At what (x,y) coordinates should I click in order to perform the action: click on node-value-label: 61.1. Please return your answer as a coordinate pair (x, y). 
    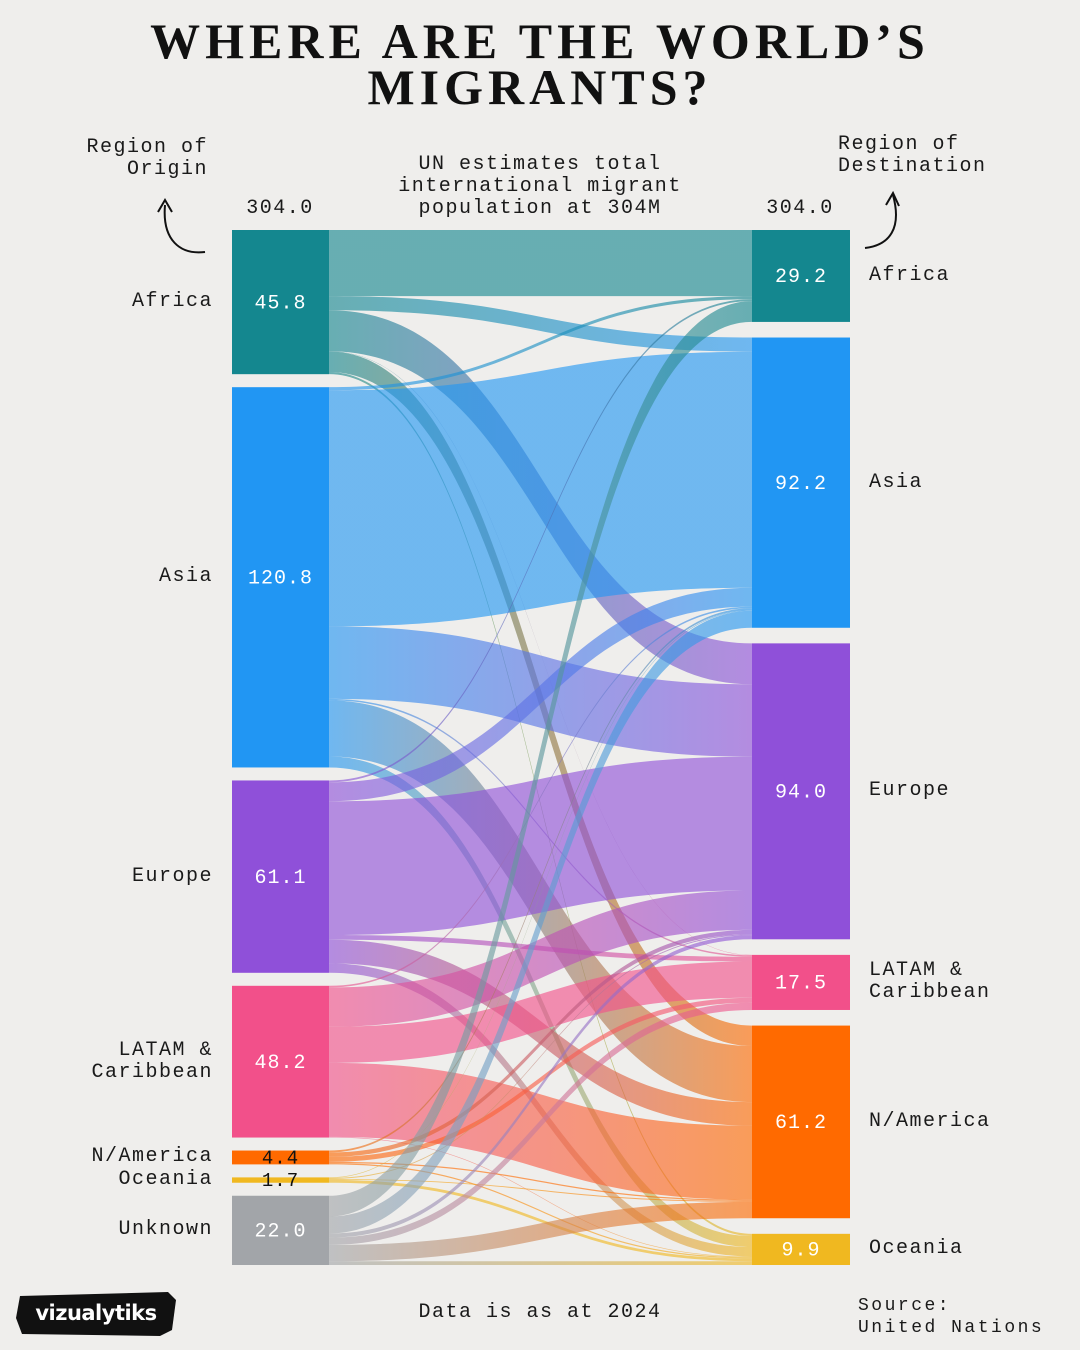
    Looking at the image, I should click on (280, 878).